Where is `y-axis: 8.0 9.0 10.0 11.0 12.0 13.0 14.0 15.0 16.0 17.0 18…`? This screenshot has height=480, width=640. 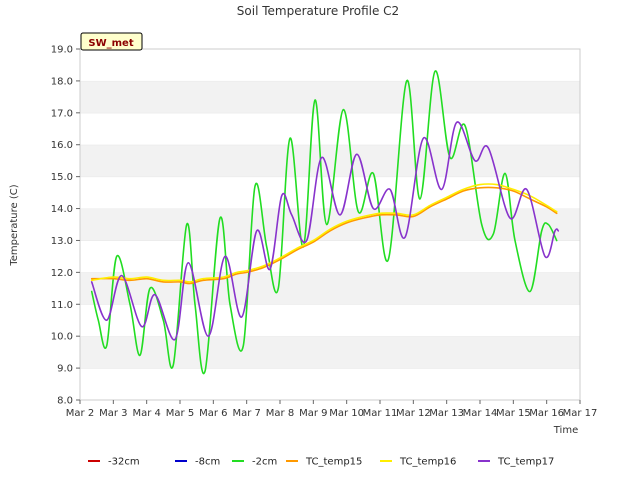 y-axis: 8.0 9.0 10.0 11.0 12.0 13.0 14.0 15.0 16.0 17.0 18… is located at coordinates (65, 226).